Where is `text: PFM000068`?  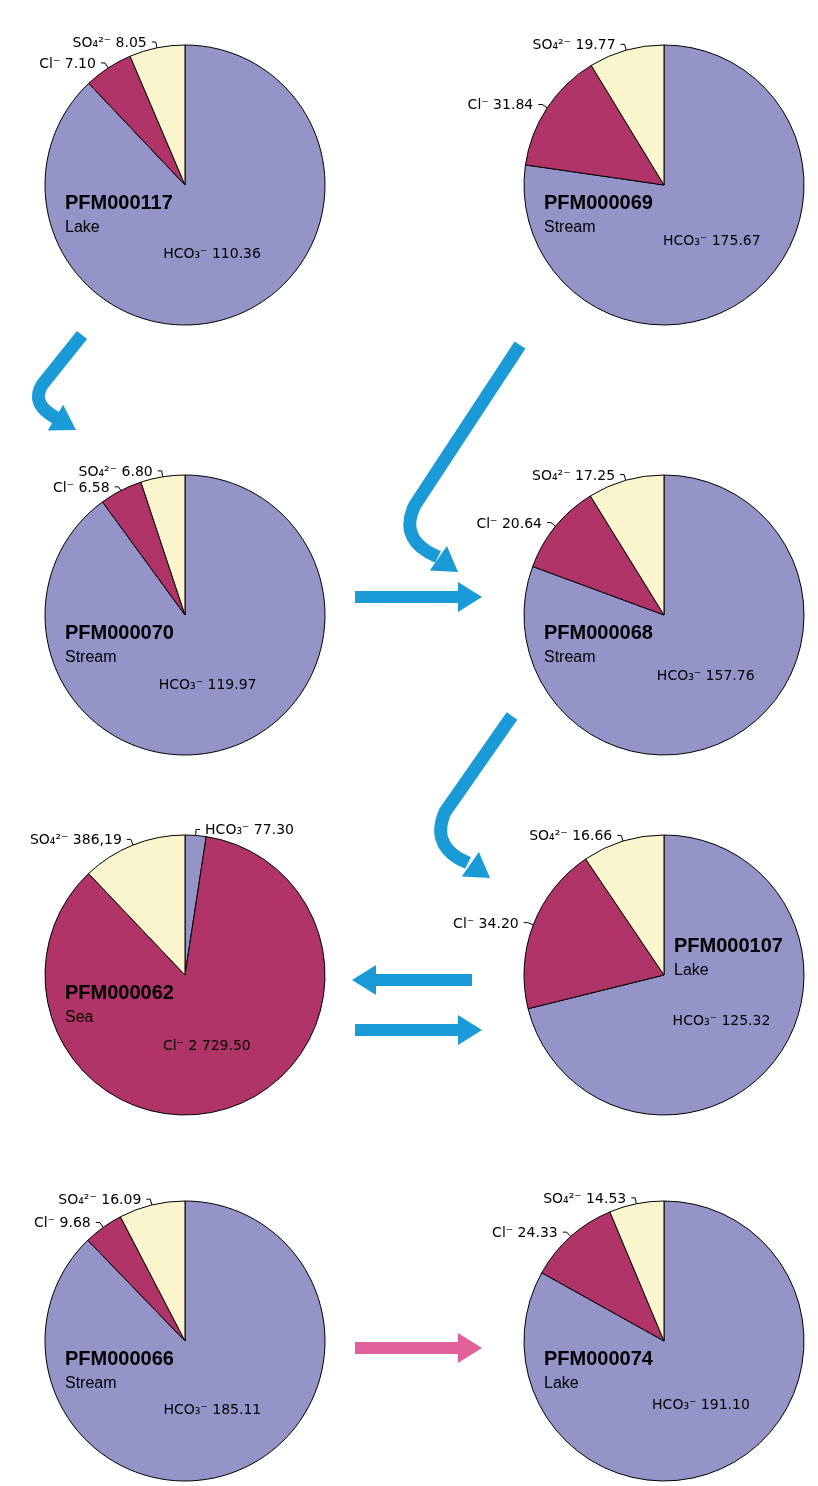 text: PFM000068 is located at coordinates (598, 632).